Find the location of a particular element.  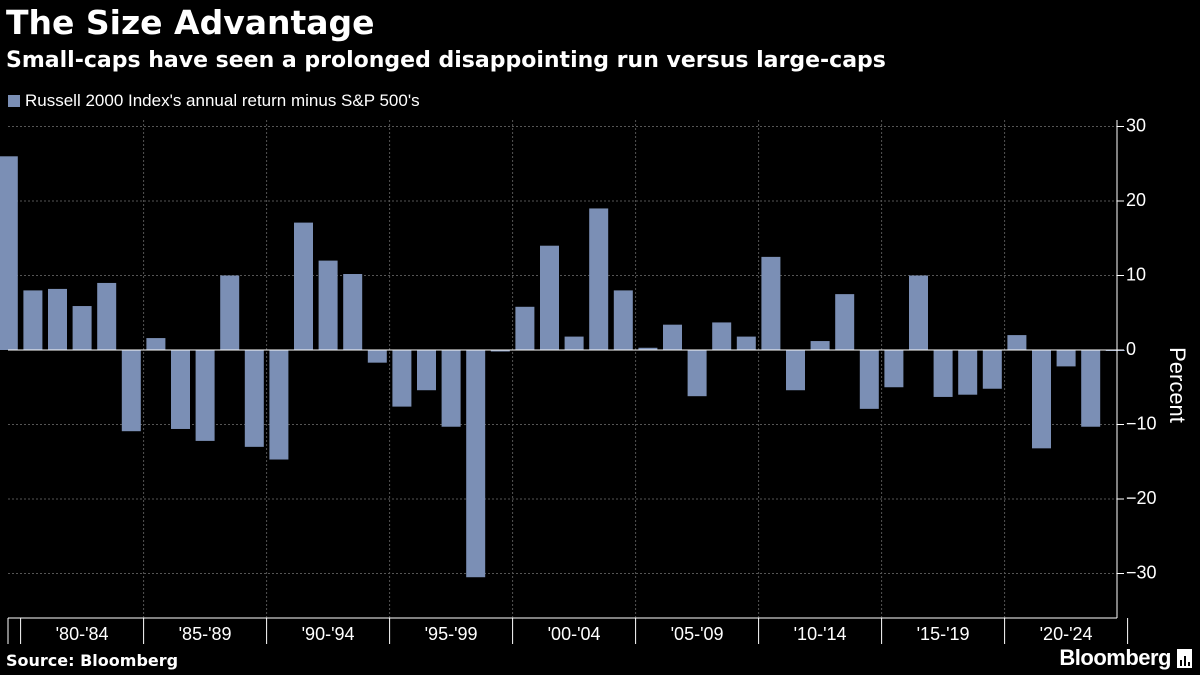

x-tick-label: '80-'84 is located at coordinates (82, 634).